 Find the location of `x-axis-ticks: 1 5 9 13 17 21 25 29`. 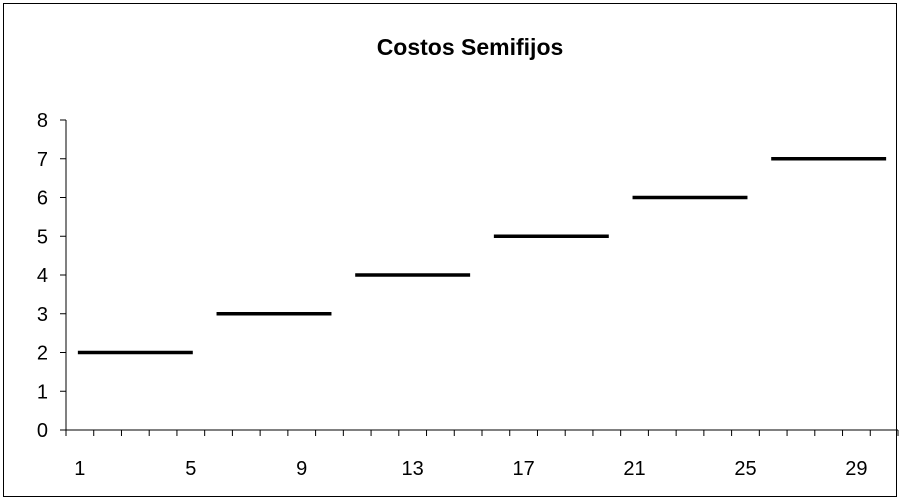

x-axis-ticks: 1 5 9 13 17 21 25 29 is located at coordinates (482, 455).